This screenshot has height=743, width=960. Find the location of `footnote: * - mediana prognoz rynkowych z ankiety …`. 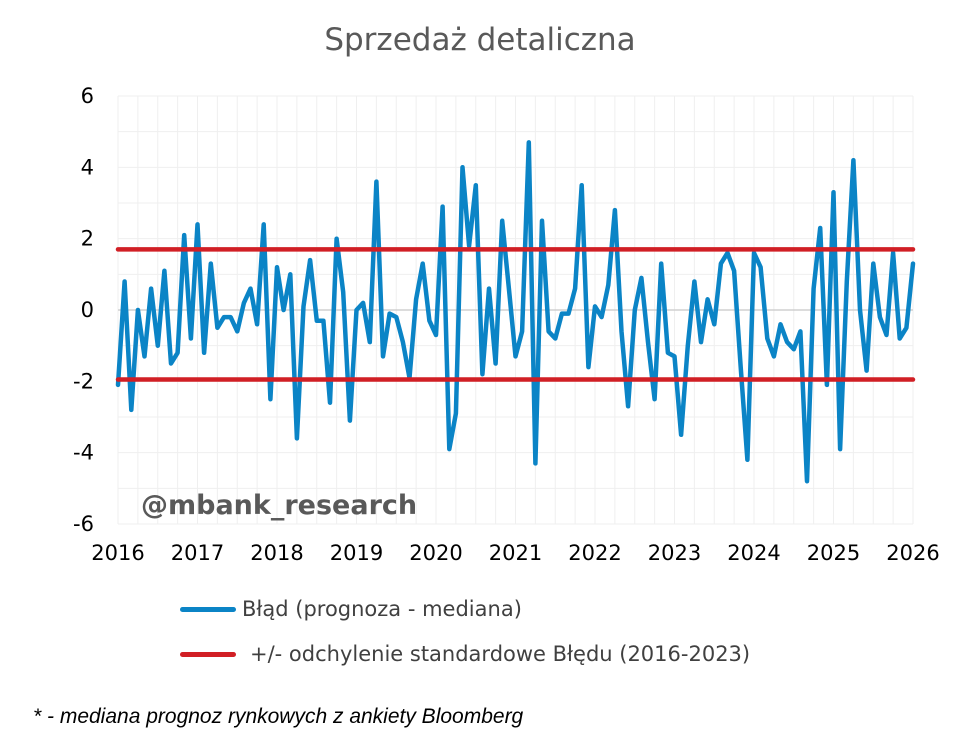

footnote: * - mediana prognoz rynkowych z ankiety … is located at coordinates (278, 716).